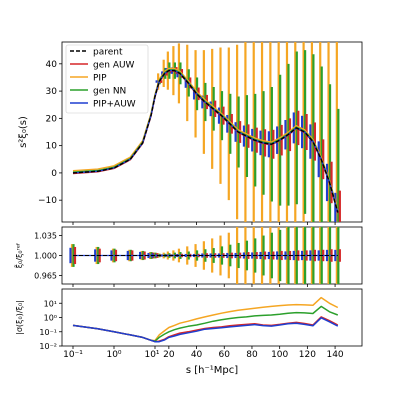 The height and width of the screenshot is (409, 409). I want to click on y-tick-label-top: 40, so click(52, 65).